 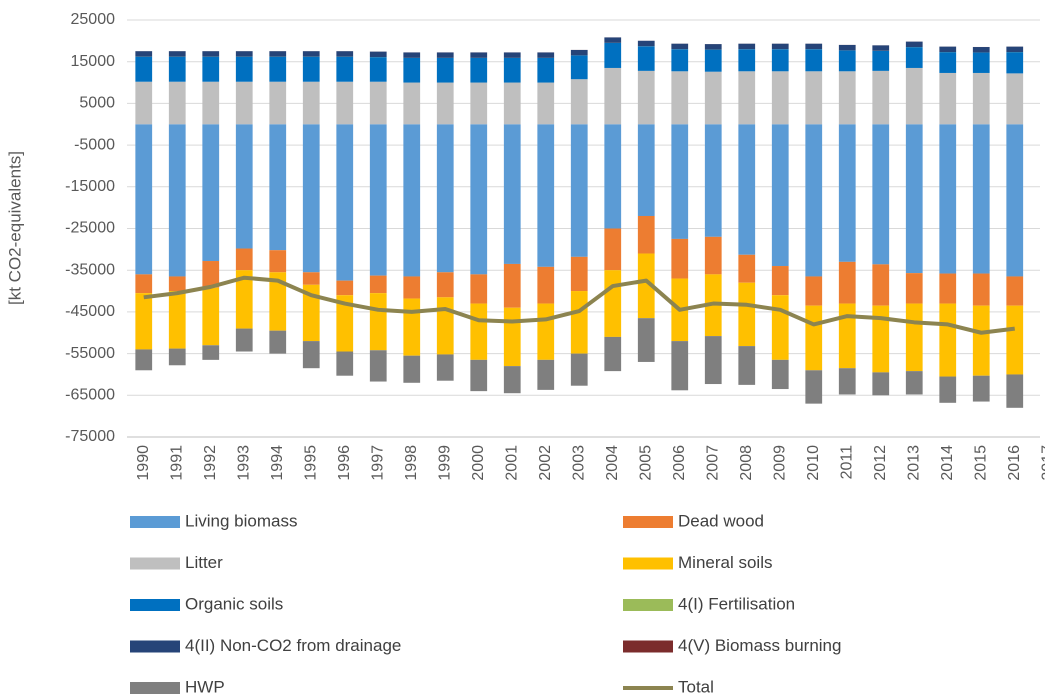 I want to click on x-tick-label: 2001, so click(x=511, y=463).